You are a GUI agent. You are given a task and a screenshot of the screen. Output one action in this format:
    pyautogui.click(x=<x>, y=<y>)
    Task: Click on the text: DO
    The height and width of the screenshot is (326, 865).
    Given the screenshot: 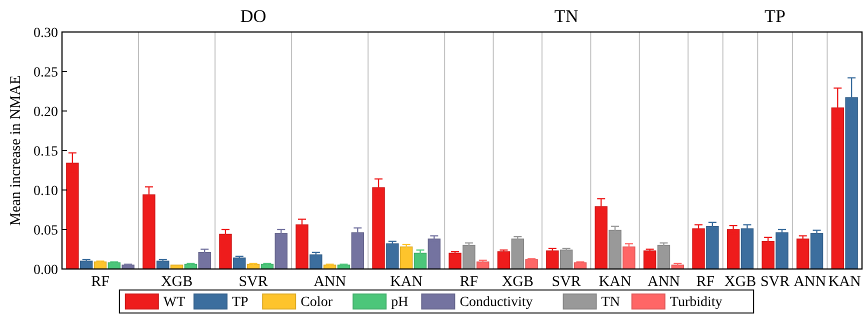 What is the action you would take?
    pyautogui.click(x=253, y=16)
    